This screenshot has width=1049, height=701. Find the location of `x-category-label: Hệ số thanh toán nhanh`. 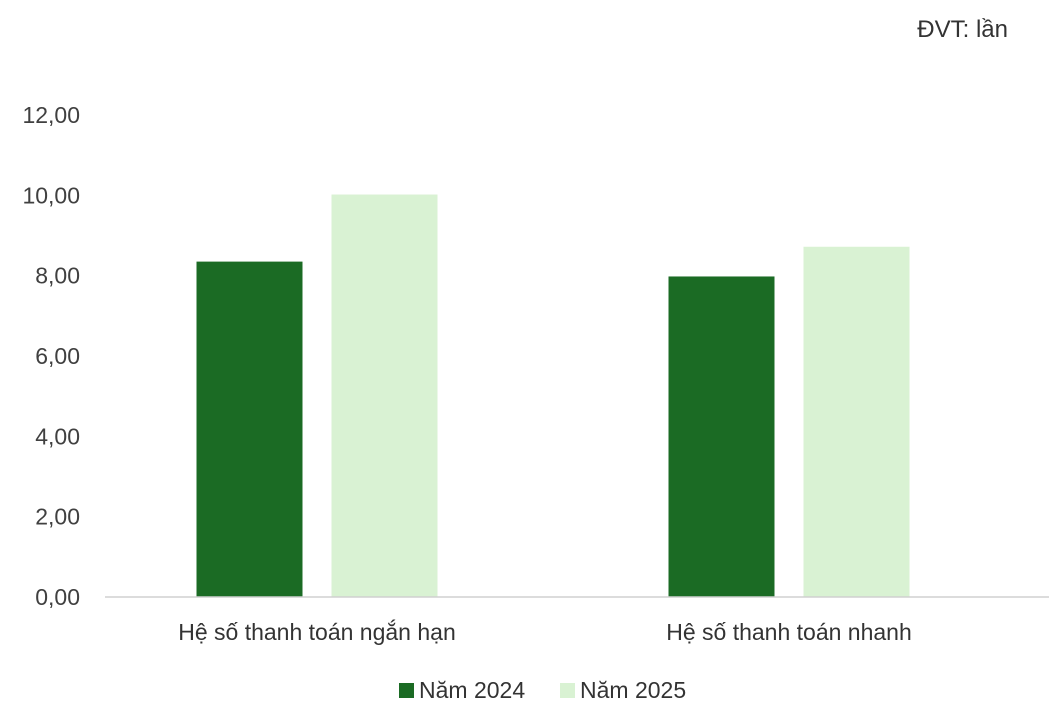

x-category-label: Hệ số thanh toán nhanh is located at coordinates (789, 632).